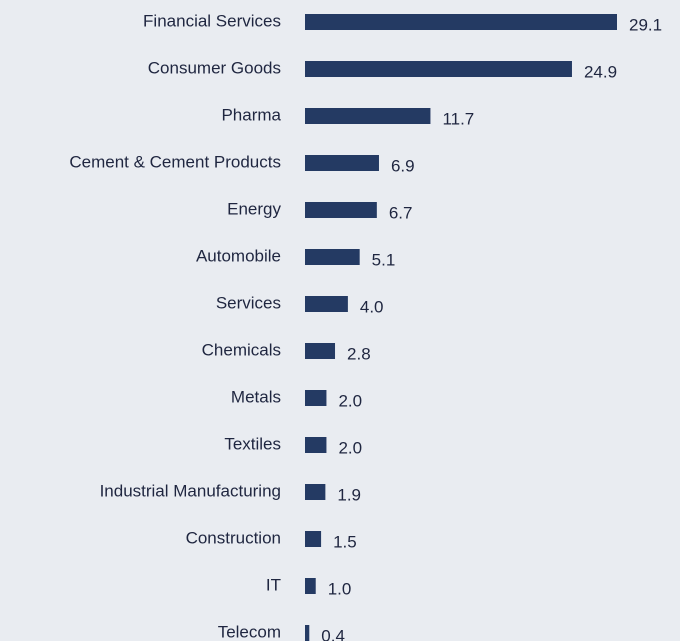 This screenshot has width=680, height=641. I want to click on value-label: 1.0, so click(340, 588).